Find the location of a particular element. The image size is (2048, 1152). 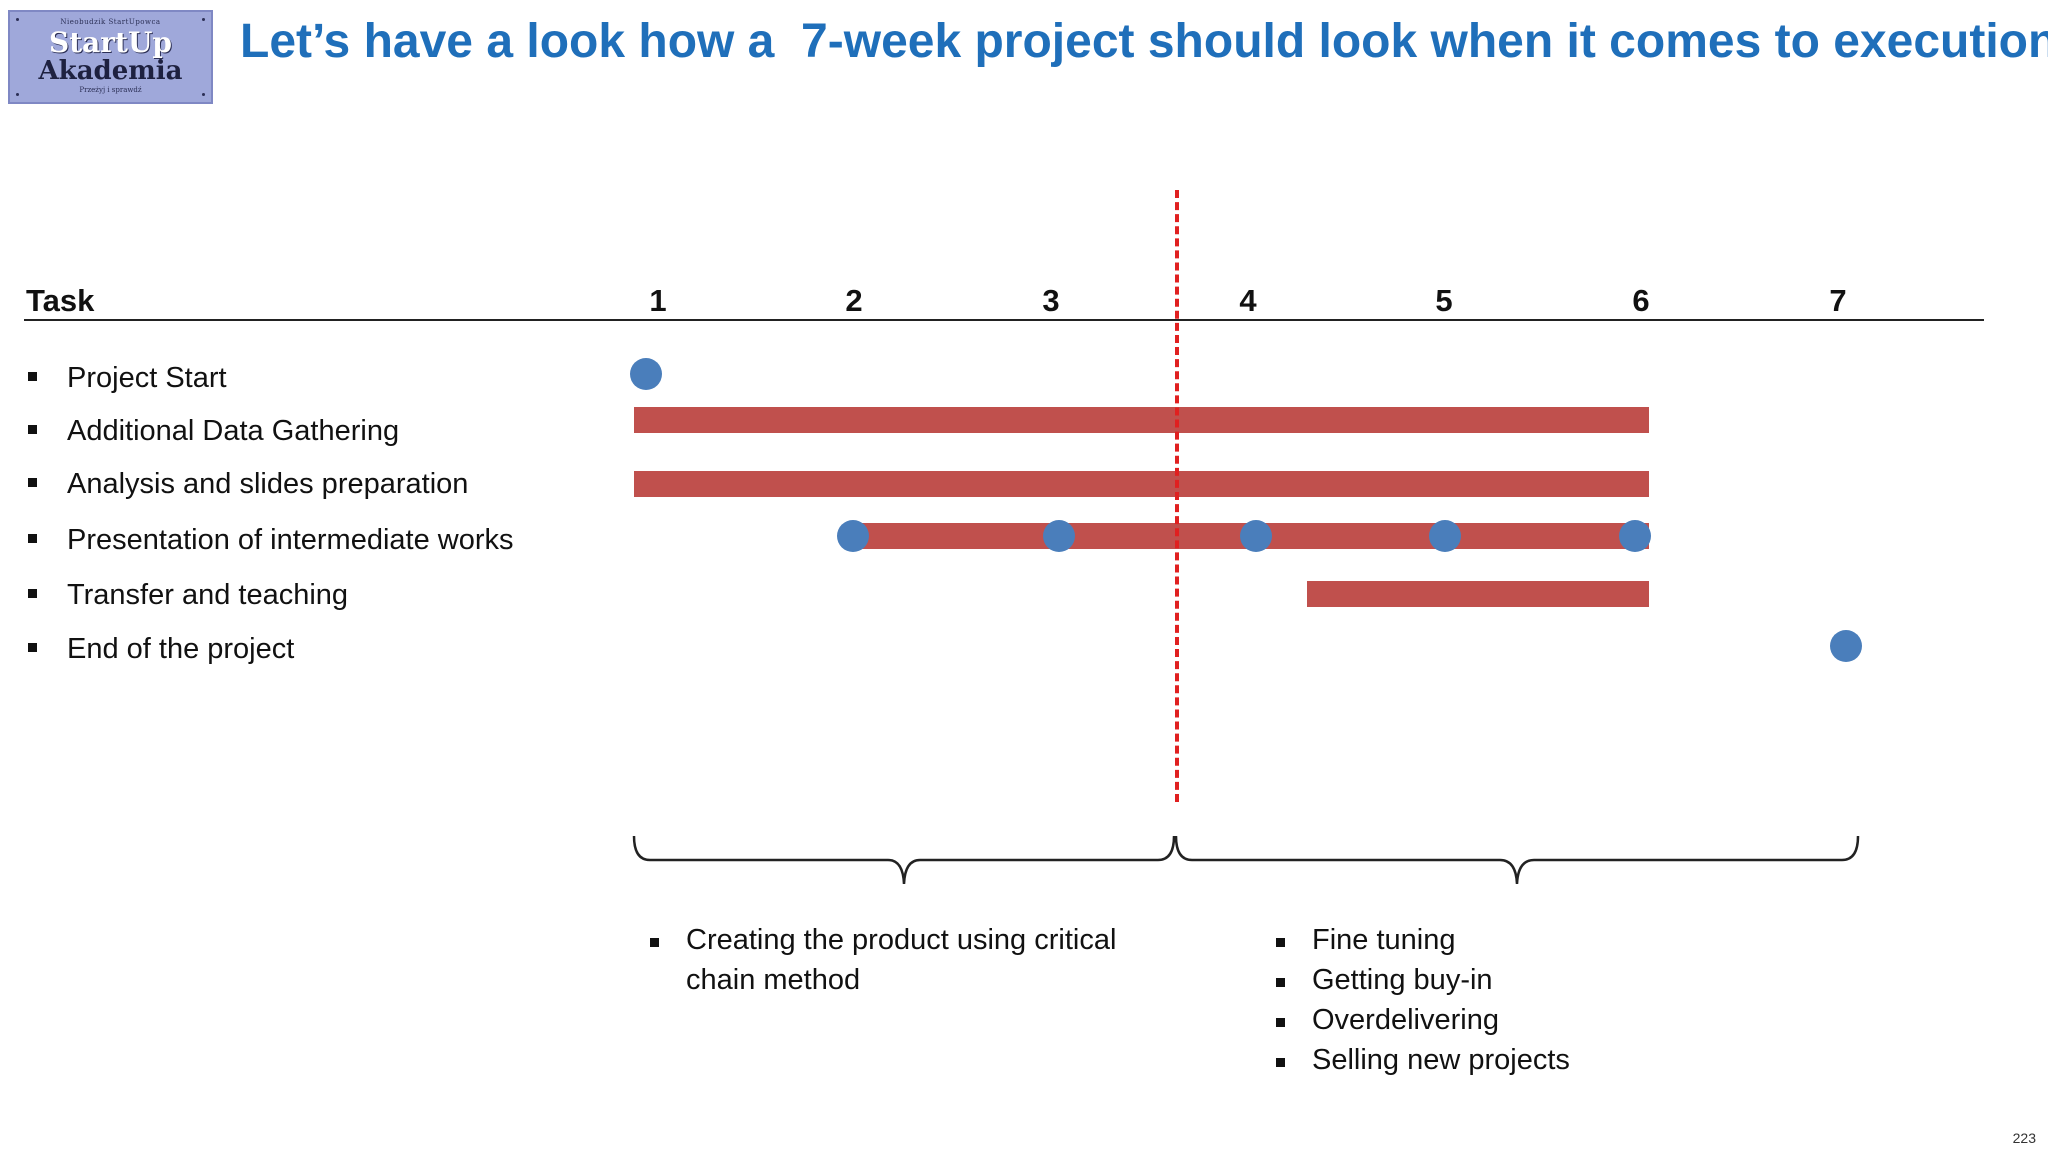

task-label: Analysis and slides preparation is located at coordinates (268, 484).